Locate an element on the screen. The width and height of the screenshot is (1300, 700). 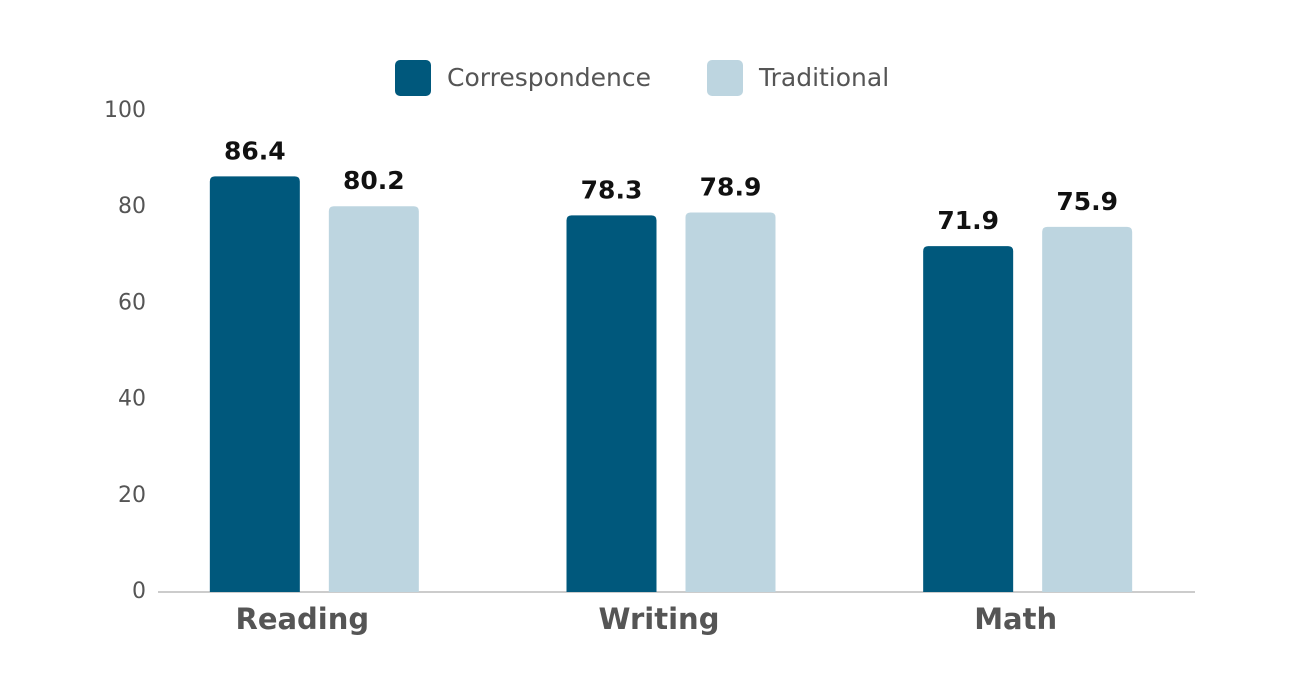
legend-label: Traditional is located at coordinates (823, 77).